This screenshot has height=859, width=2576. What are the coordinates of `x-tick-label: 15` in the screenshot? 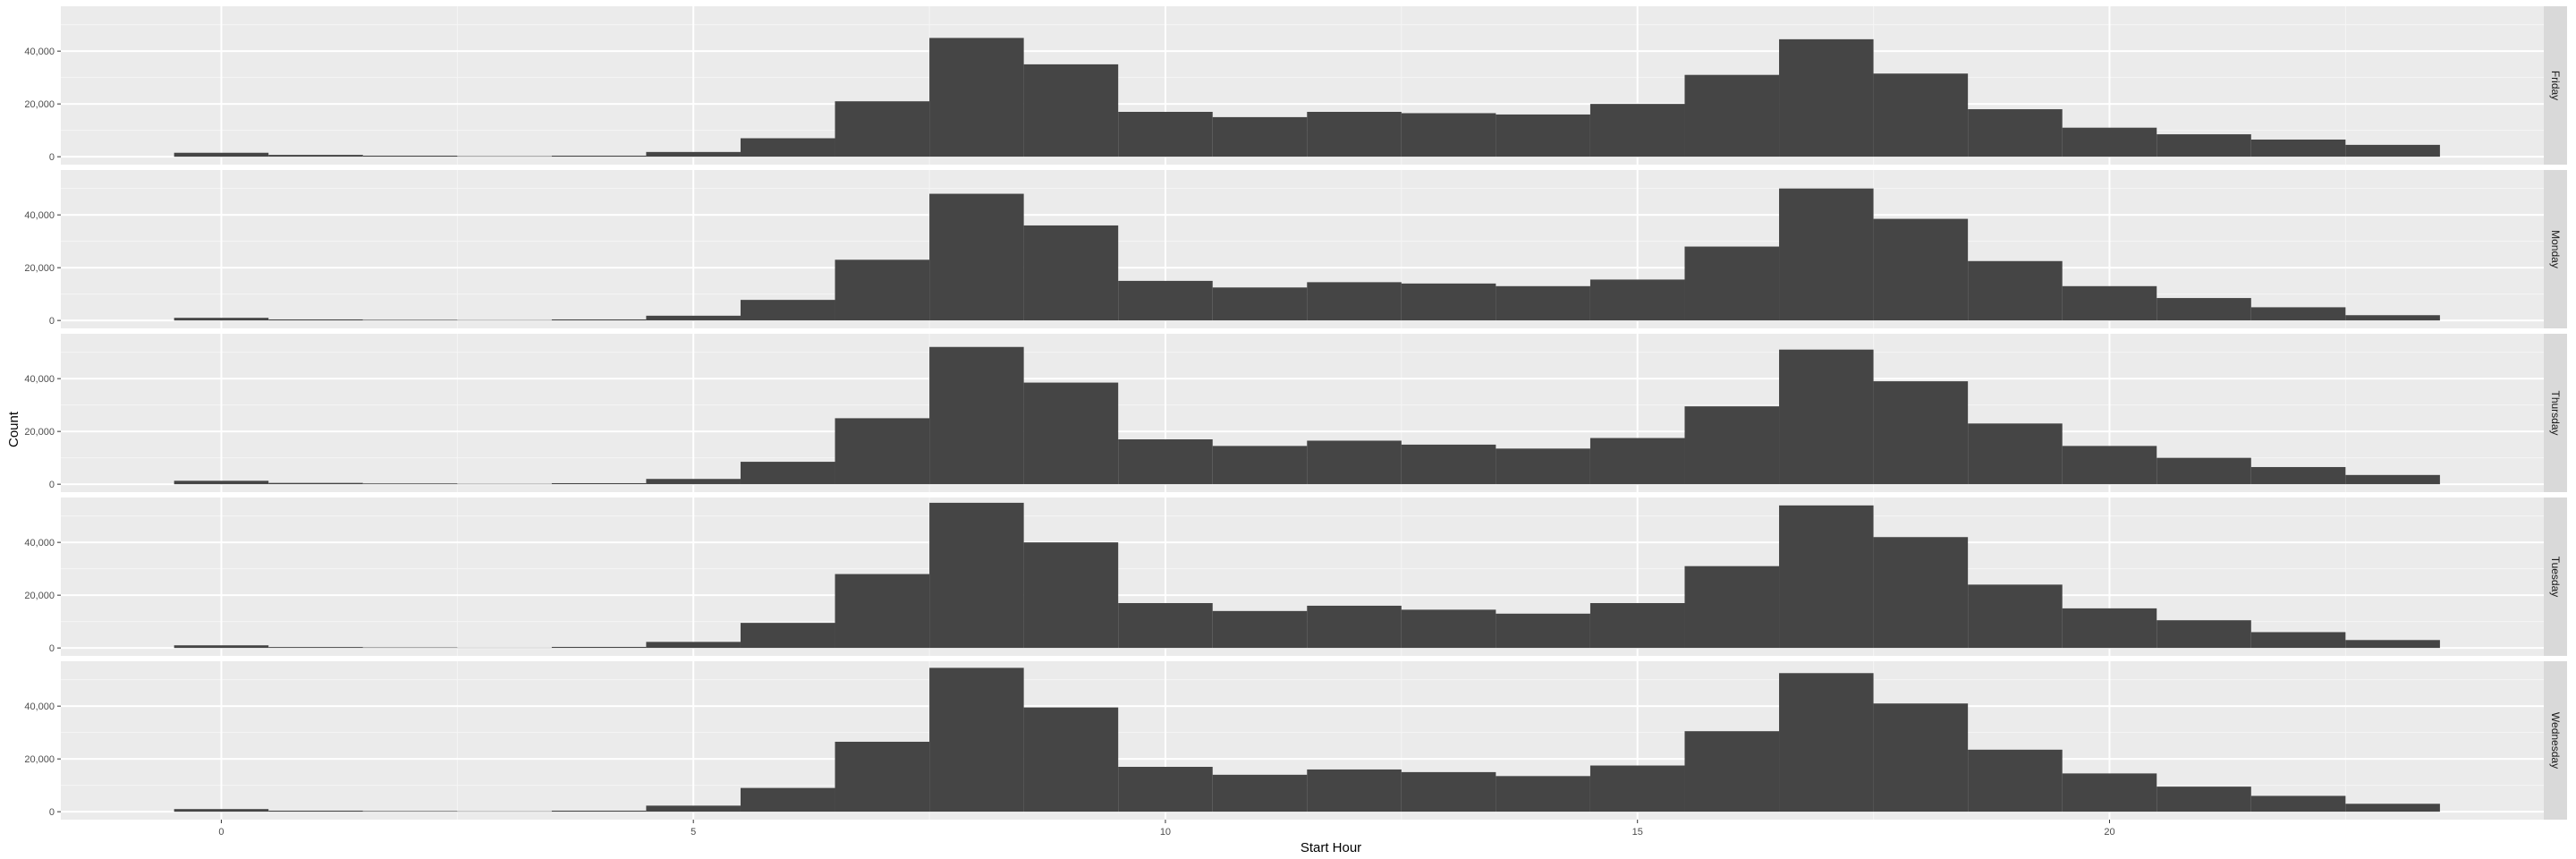 It's located at (1637, 832).